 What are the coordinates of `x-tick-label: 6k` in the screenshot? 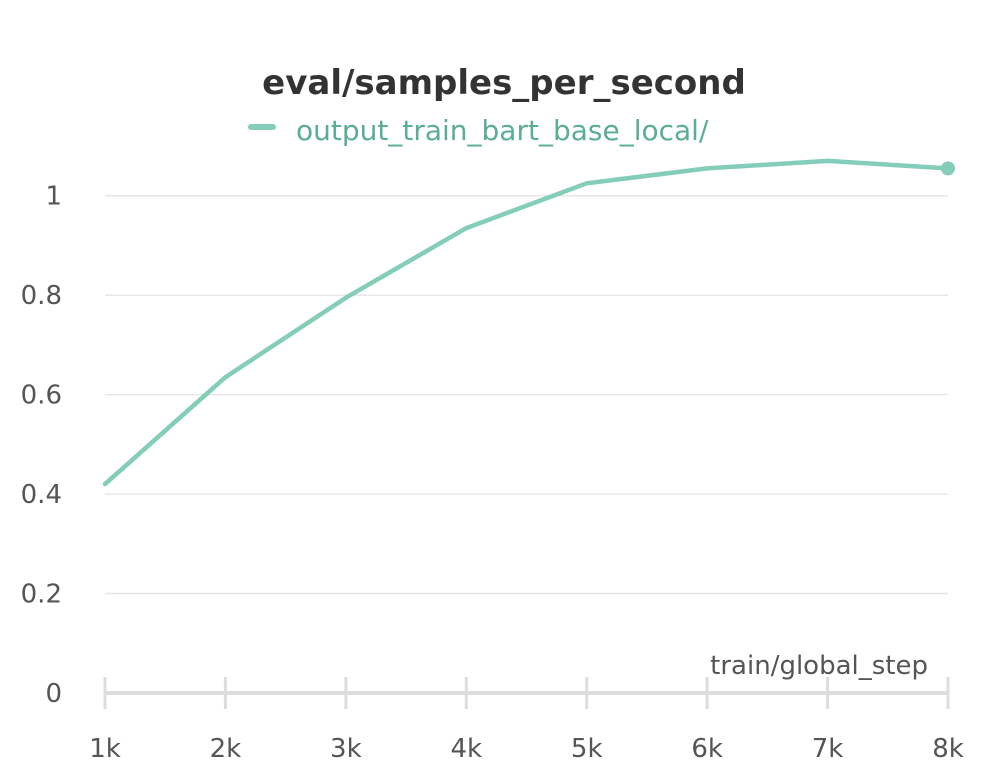 It's located at (707, 749).